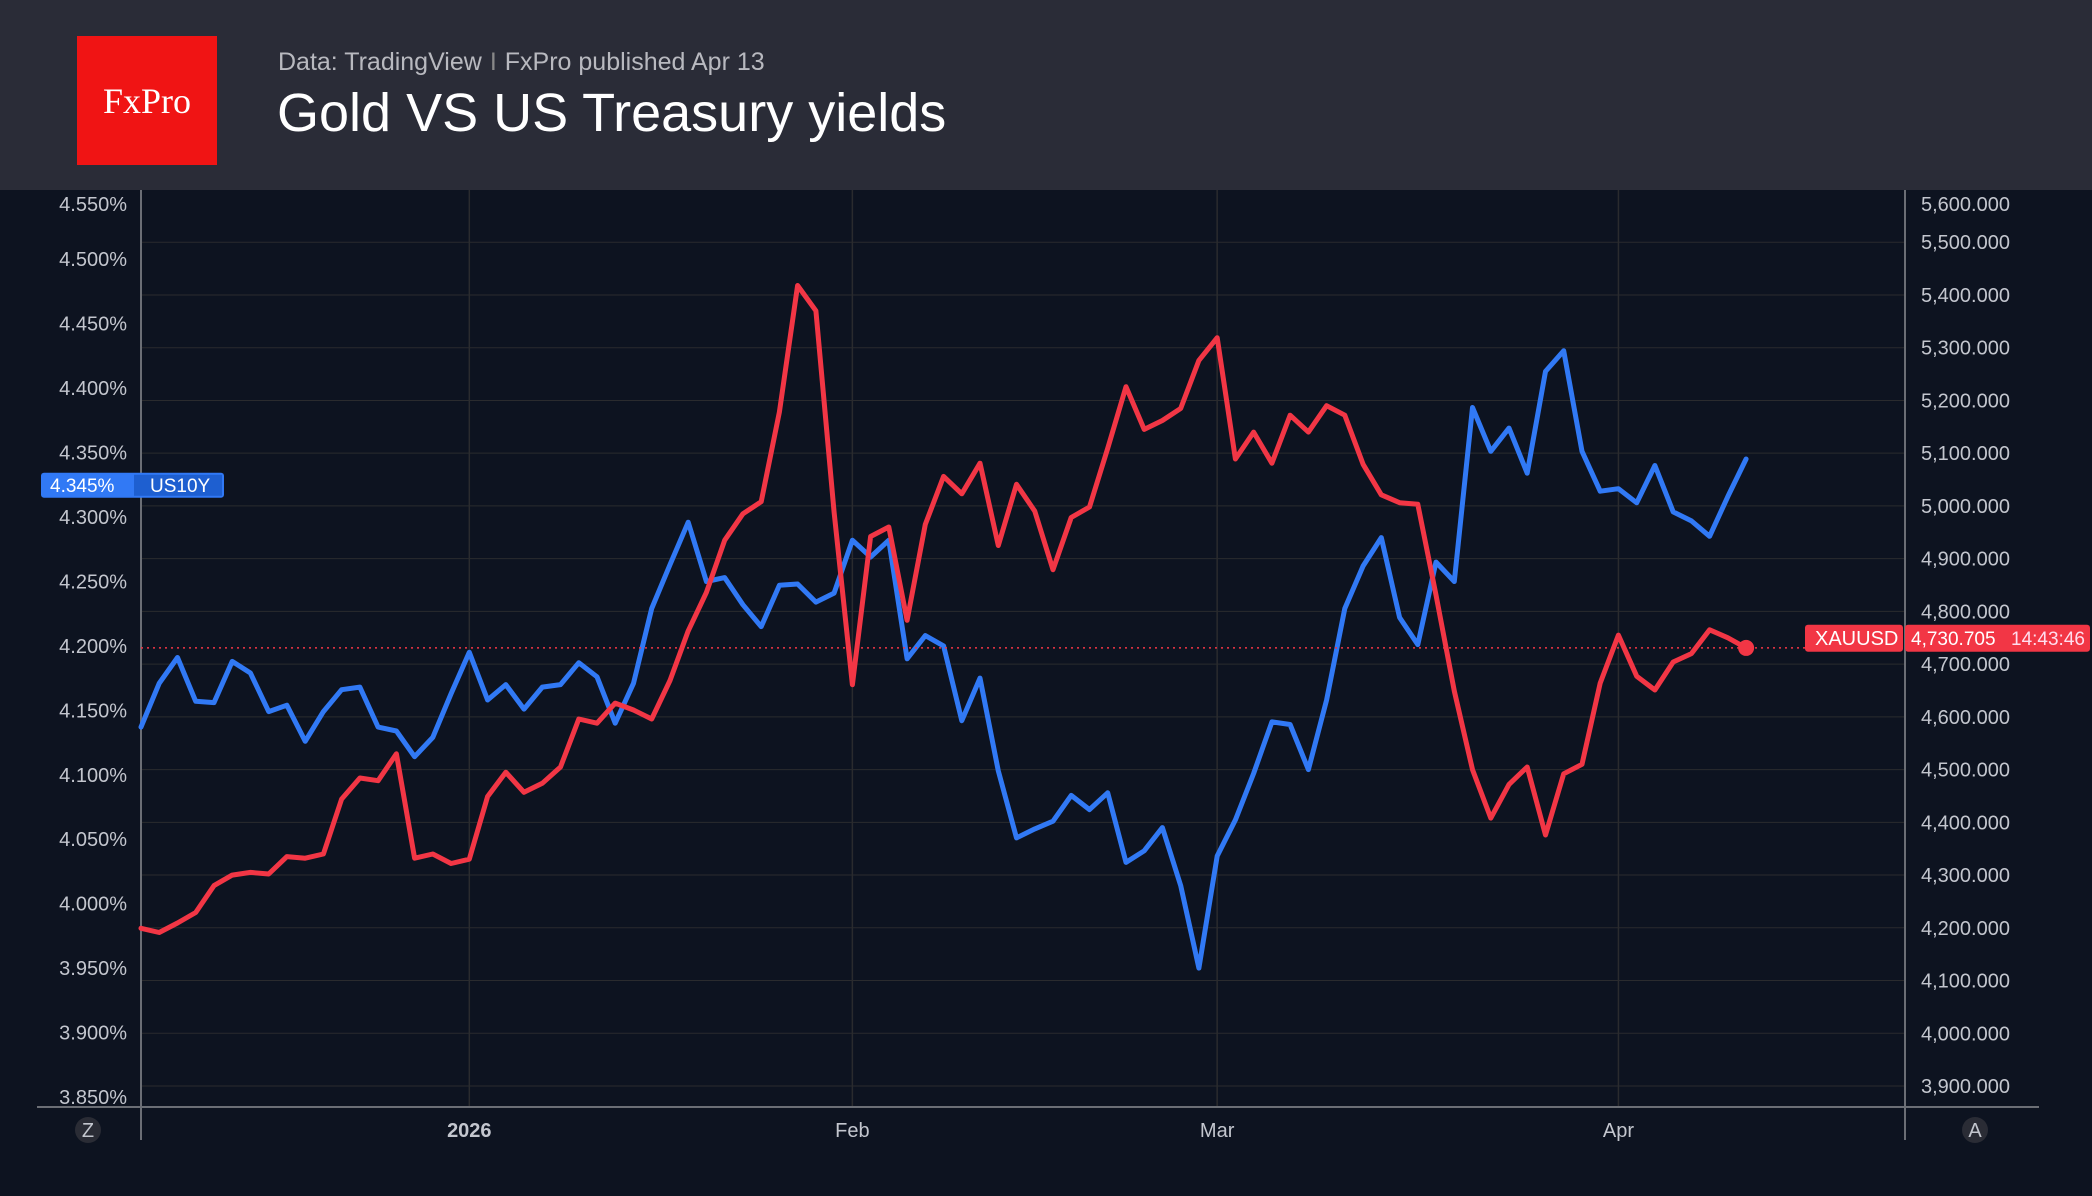 The height and width of the screenshot is (1196, 2092). Describe the element at coordinates (380, 62) in the screenshot. I see `data-source: Data: TradingView` at that location.